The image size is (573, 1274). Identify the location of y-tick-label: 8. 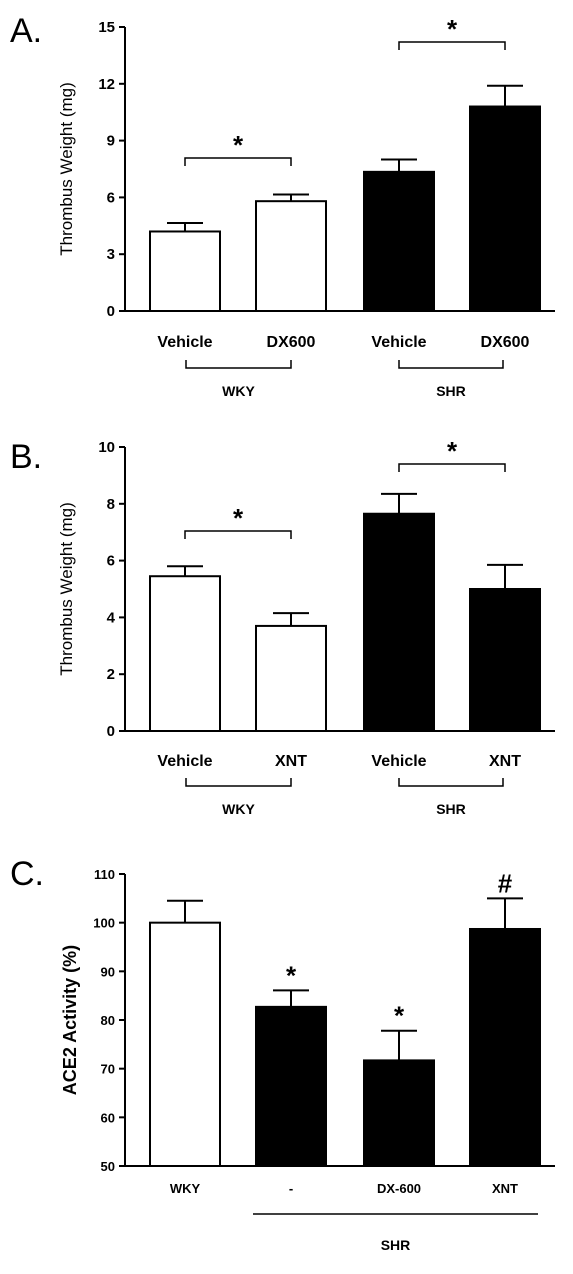
(111, 504).